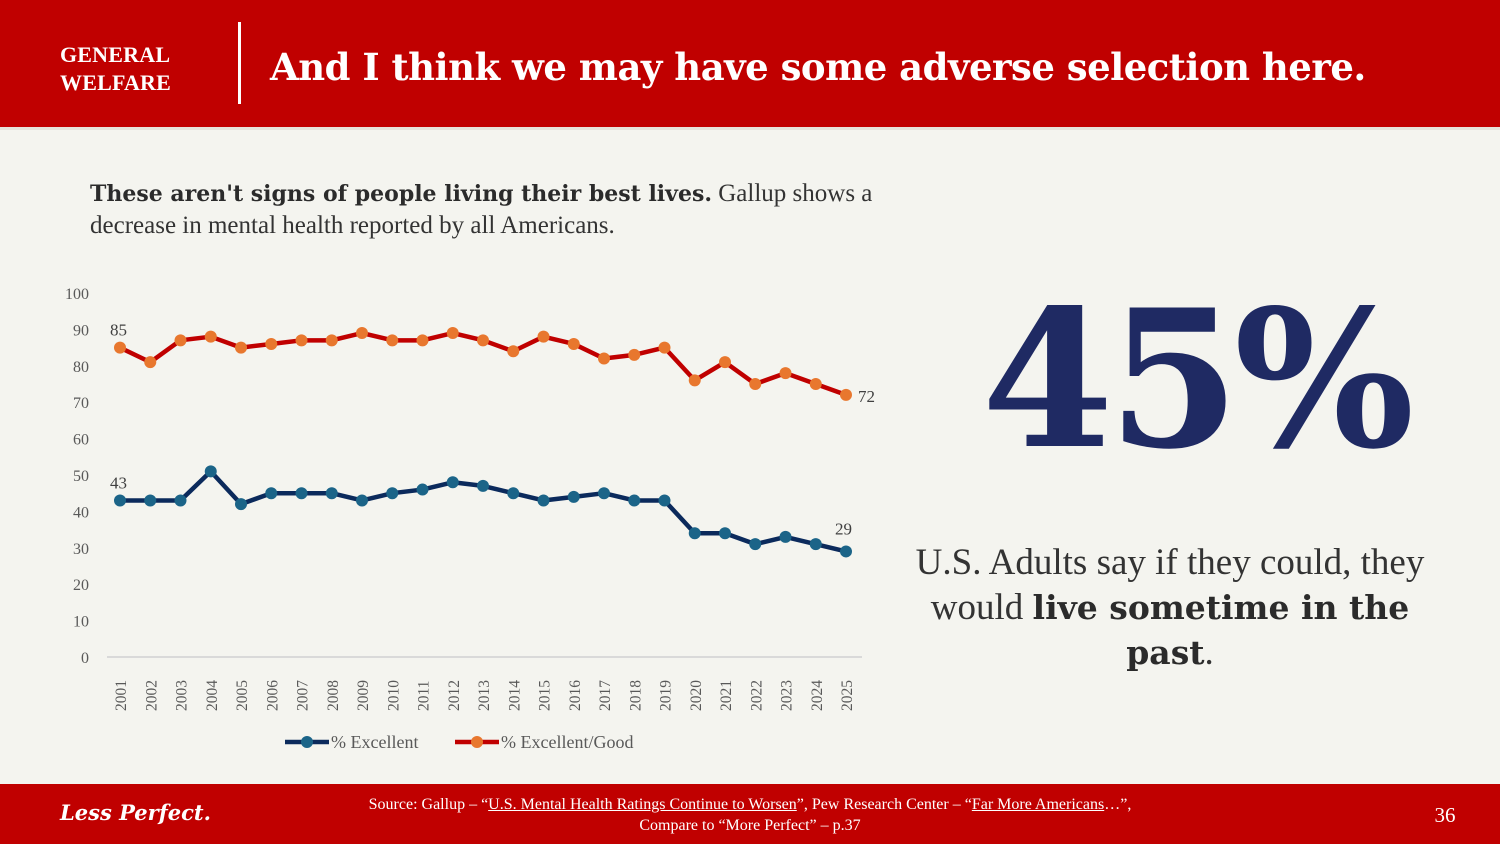 This screenshot has width=1500, height=844. Describe the element at coordinates (545, 695) in the screenshot. I see `x-tick-label: 2015` at that location.